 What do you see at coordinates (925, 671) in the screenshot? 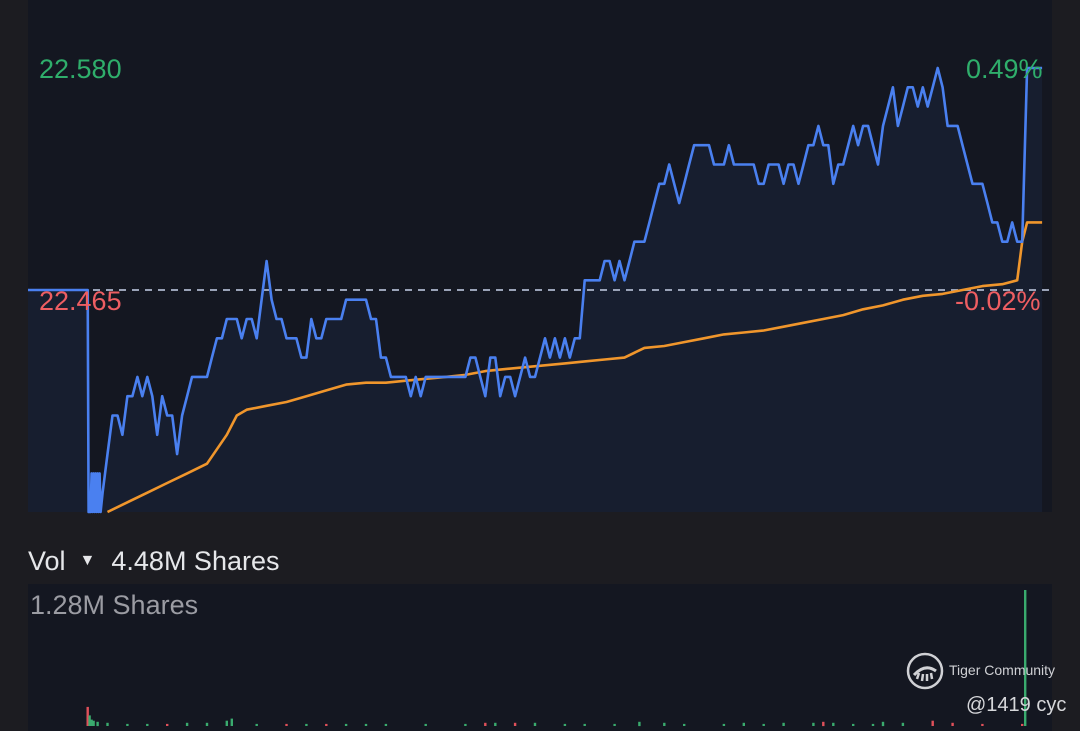
I see `tiger-logo-icon` at bounding box center [925, 671].